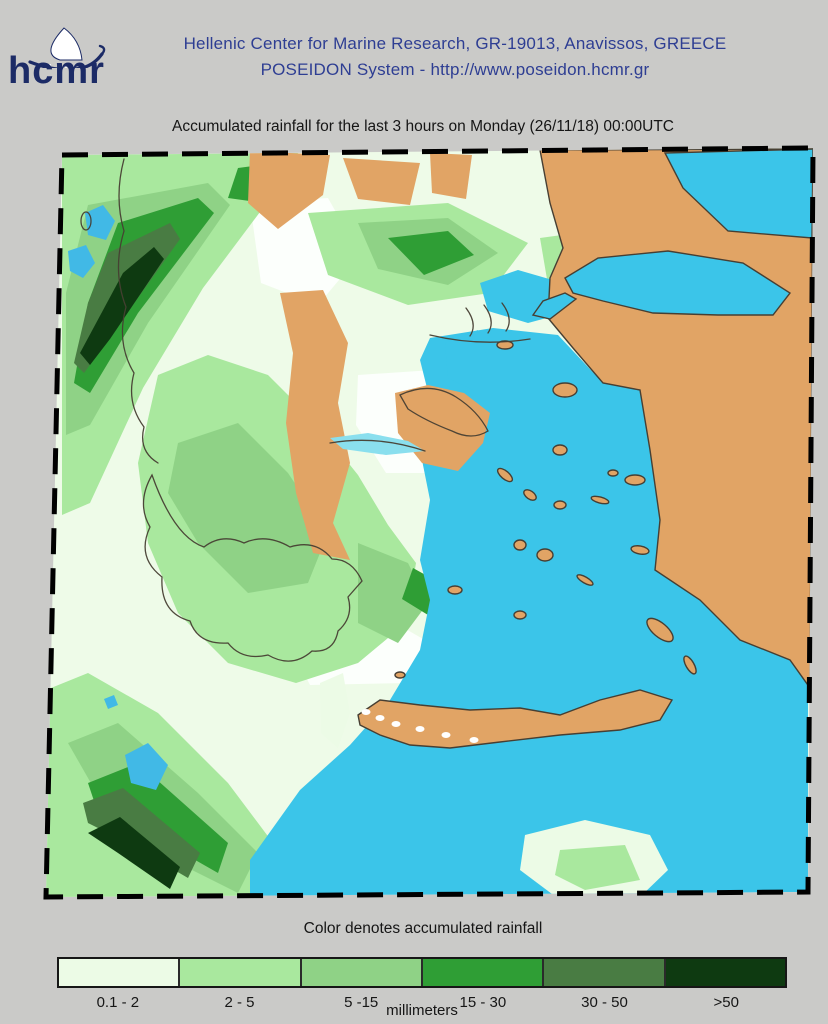 The width and height of the screenshot is (828, 1024). I want to click on rain-band-northwest-medium, so click(148, 309).